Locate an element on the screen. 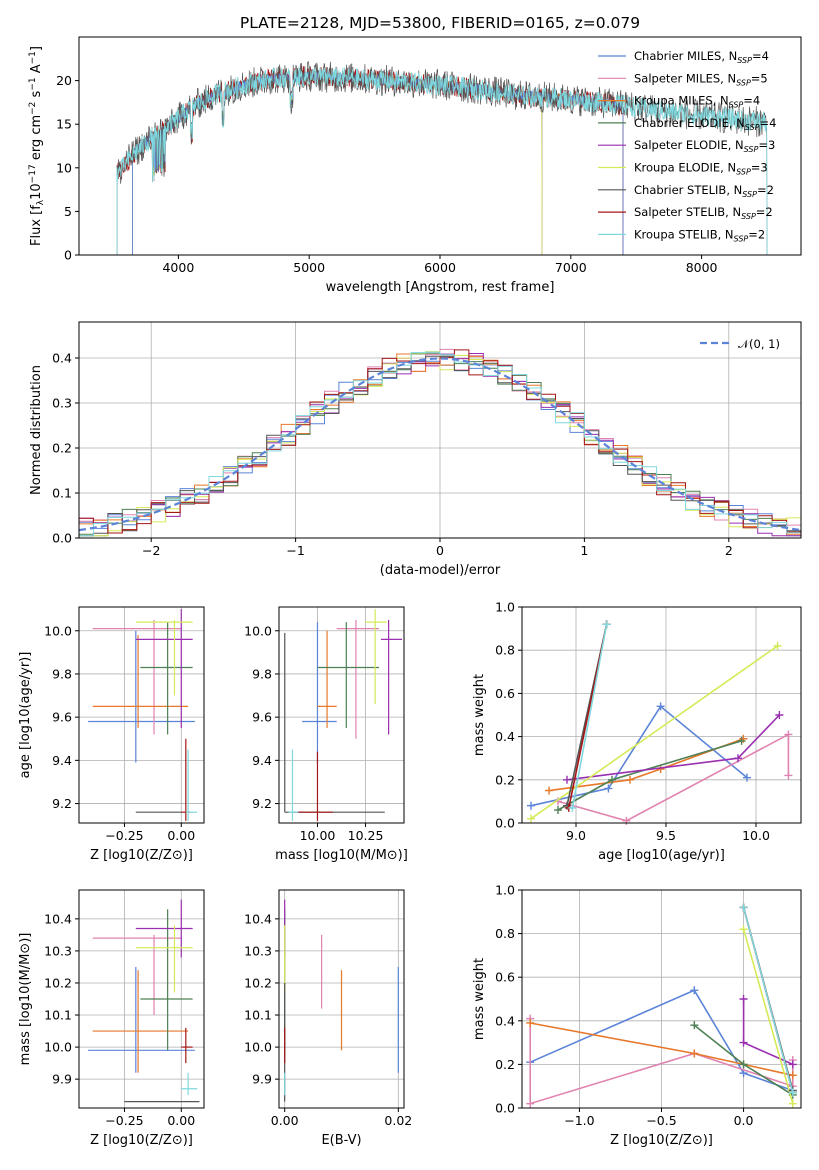 The height and width of the screenshot is (1170, 819). x-axis-label: age [log10(age/yr)] is located at coordinates (661, 855).